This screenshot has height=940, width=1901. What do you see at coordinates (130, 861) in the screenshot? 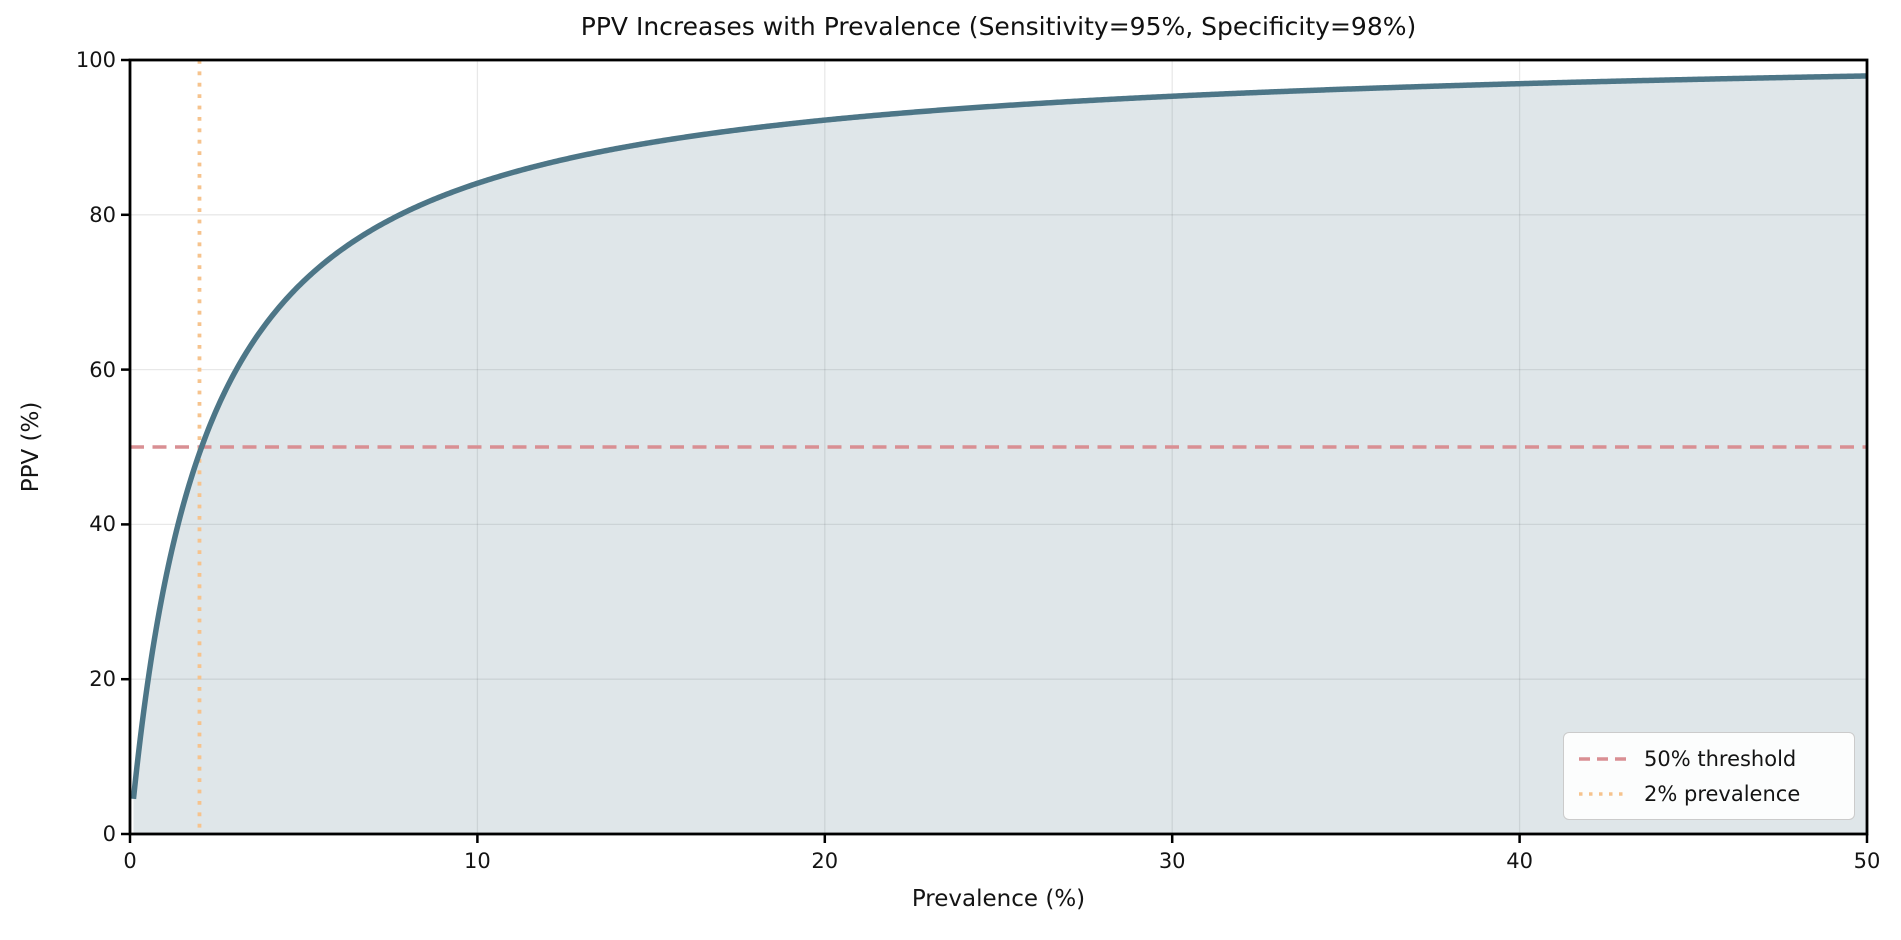
I see `x-tick-label: 0` at bounding box center [130, 861].